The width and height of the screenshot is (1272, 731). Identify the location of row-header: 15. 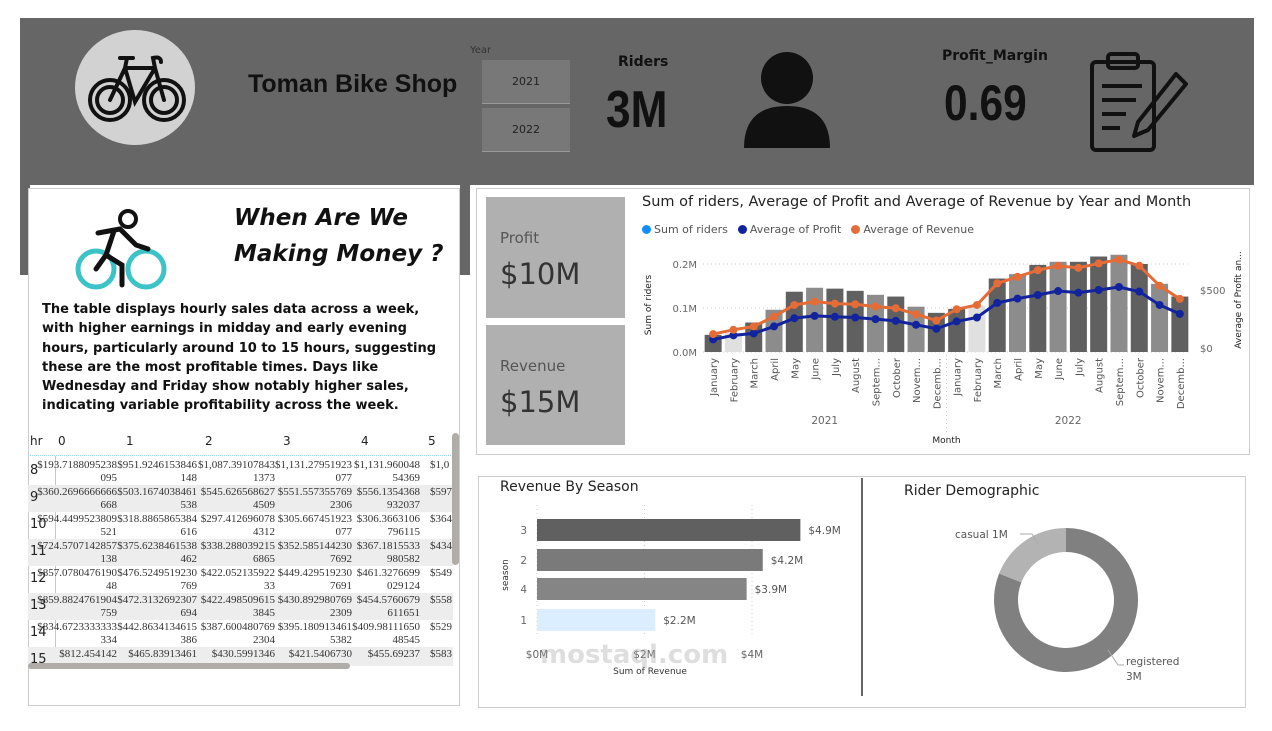
(38, 659).